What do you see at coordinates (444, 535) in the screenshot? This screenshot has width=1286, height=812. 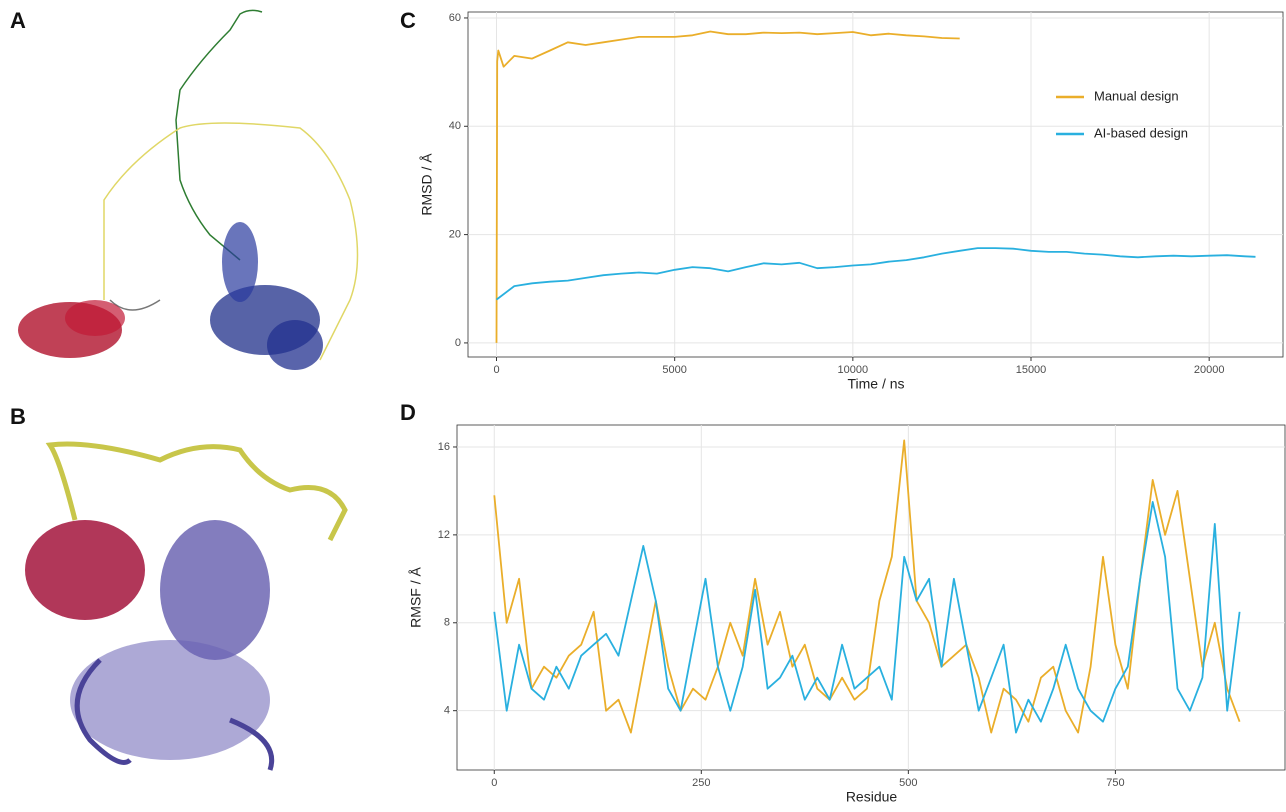 I see `y-tick-label: 12` at bounding box center [444, 535].